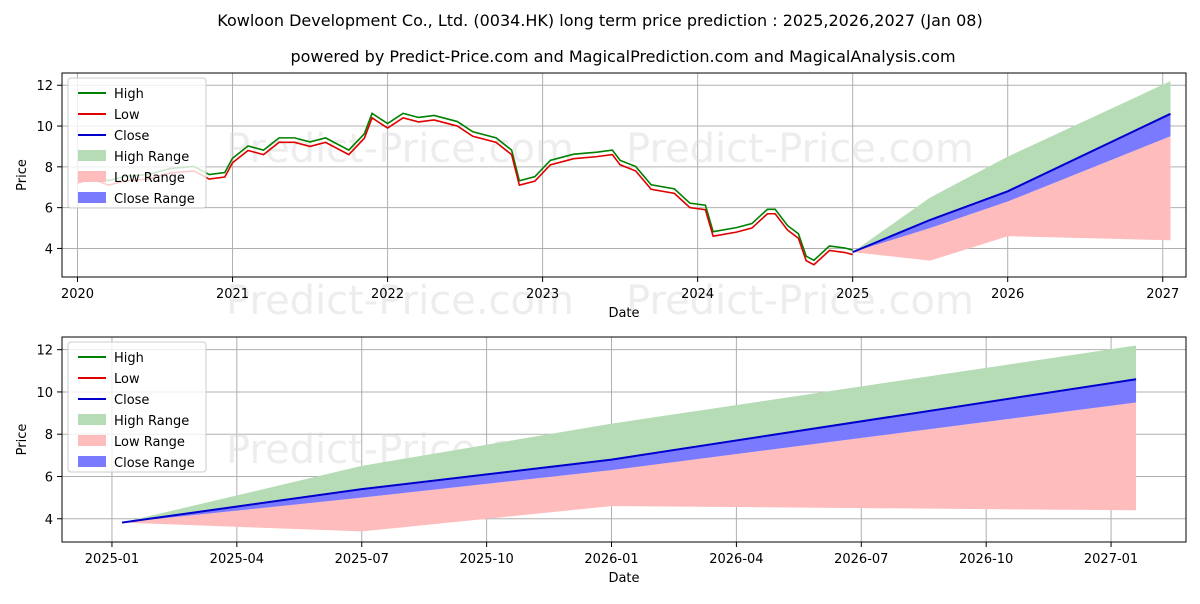 This screenshot has height=604, width=1200. Describe the element at coordinates (861, 559) in the screenshot. I see `x-tick-label: 2026-07` at that location.